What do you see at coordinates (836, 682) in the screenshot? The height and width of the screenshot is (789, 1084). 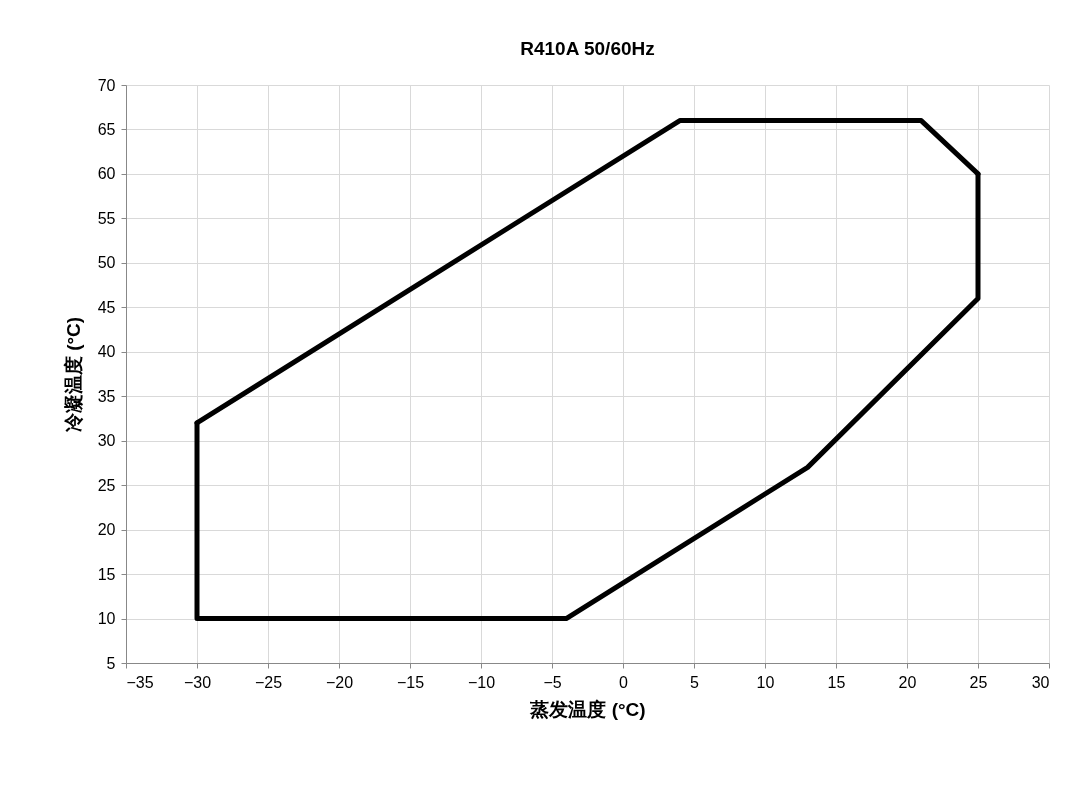 I see `x-tick-label: 15` at bounding box center [836, 682].